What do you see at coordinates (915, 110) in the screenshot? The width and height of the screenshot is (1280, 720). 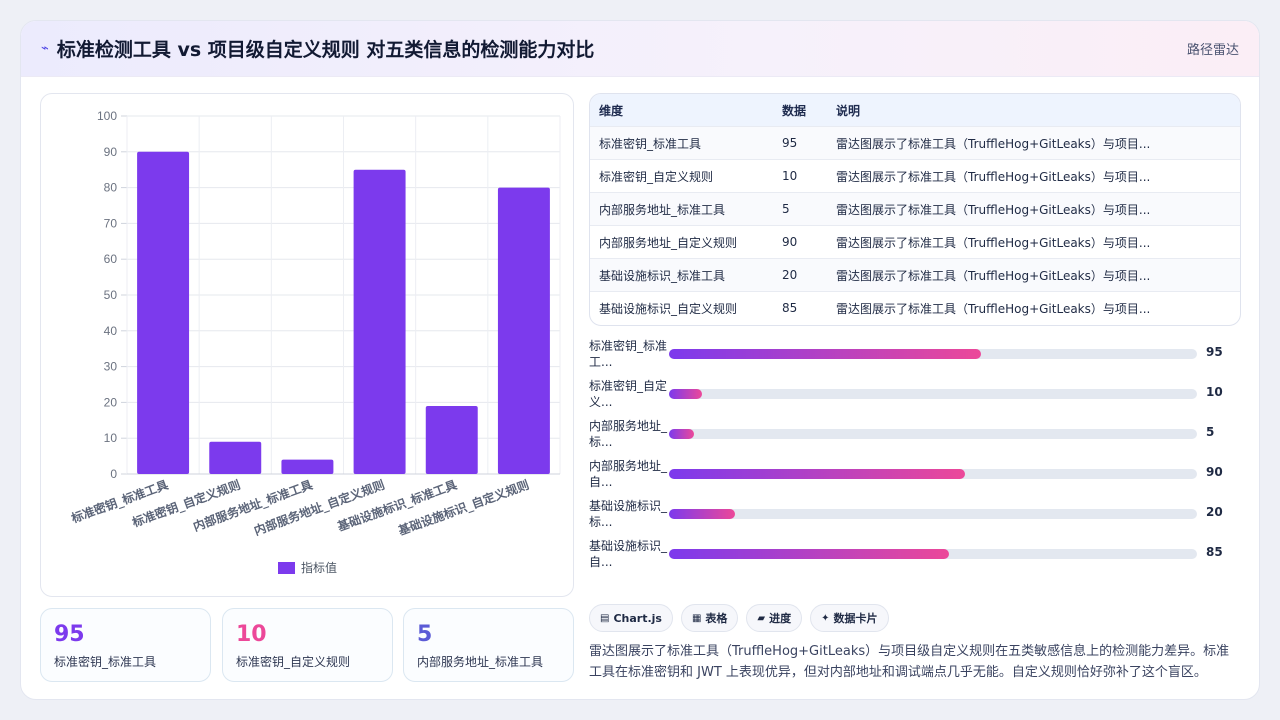 I see `table-header-row: 维度 数据 说明` at bounding box center [915, 110].